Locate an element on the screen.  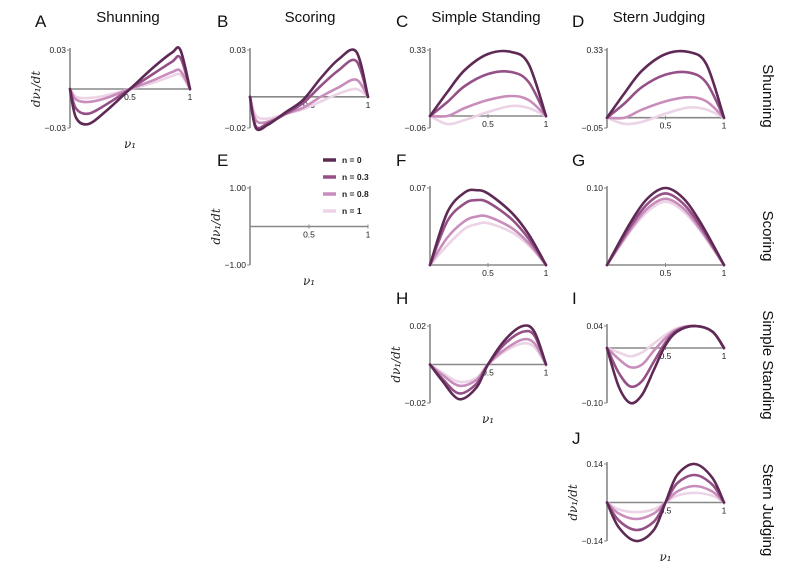
panel-letter-i: I is located at coordinates (574, 298).